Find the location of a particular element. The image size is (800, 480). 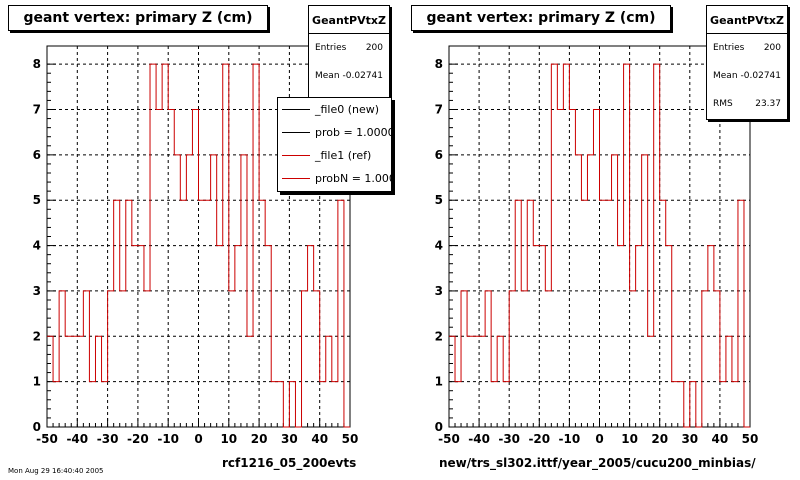

legend-entry: prob = 1.000000 is located at coordinates (334, 132).